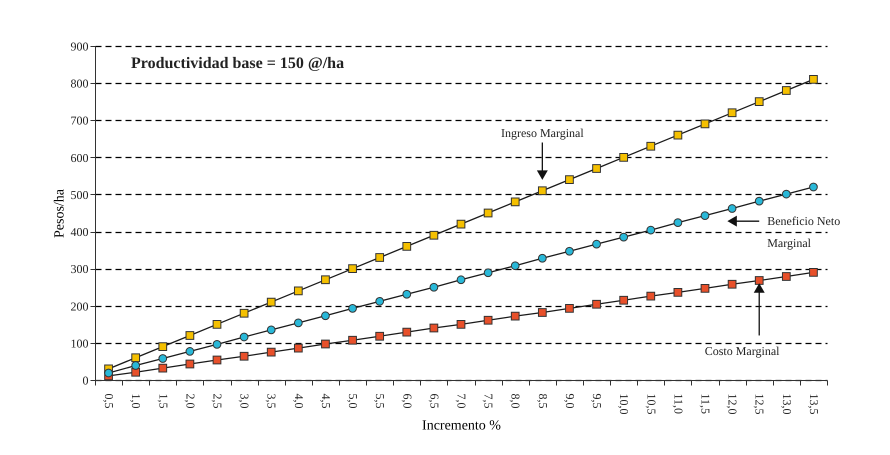  What do you see at coordinates (353, 401) in the screenshot?
I see `x-tick-label: 5,0` at bounding box center [353, 401].